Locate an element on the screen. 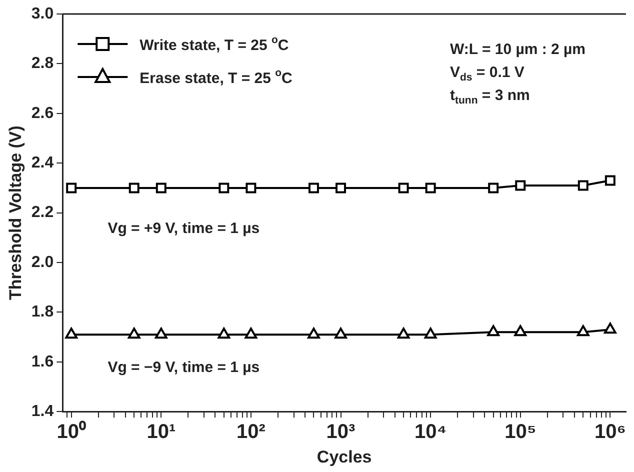 Image resolution: width=634 pixels, height=472 pixels. y-axis-title: Threshold Voltage (V) is located at coordinates (15, 213).